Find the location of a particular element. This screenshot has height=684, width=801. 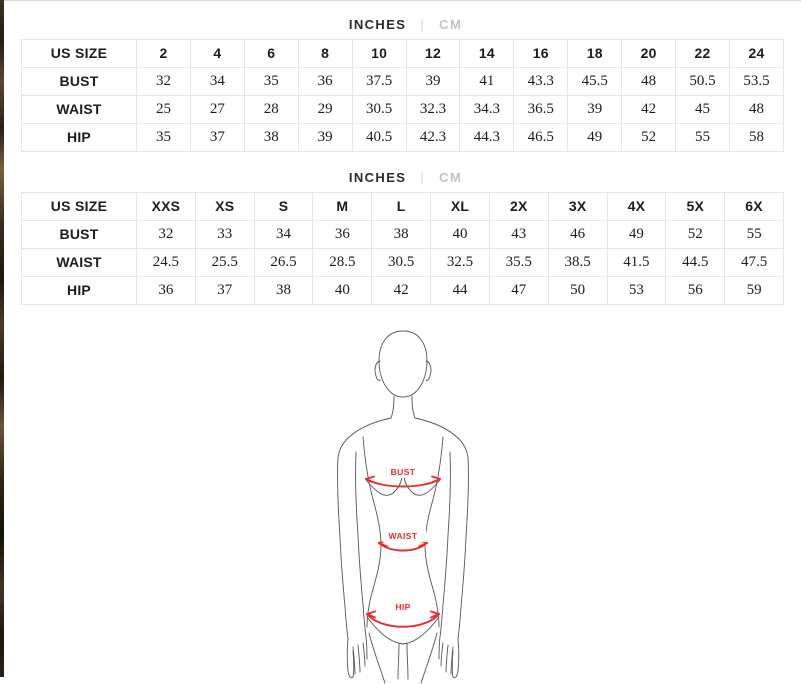

waist-label: WAIST is located at coordinates (402, 536).